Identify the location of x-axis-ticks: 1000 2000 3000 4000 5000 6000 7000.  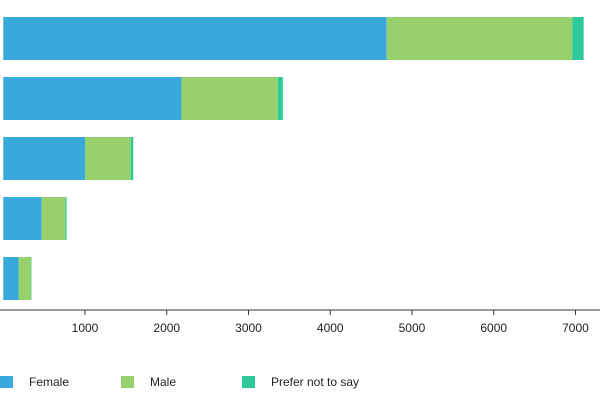
(330, 322).